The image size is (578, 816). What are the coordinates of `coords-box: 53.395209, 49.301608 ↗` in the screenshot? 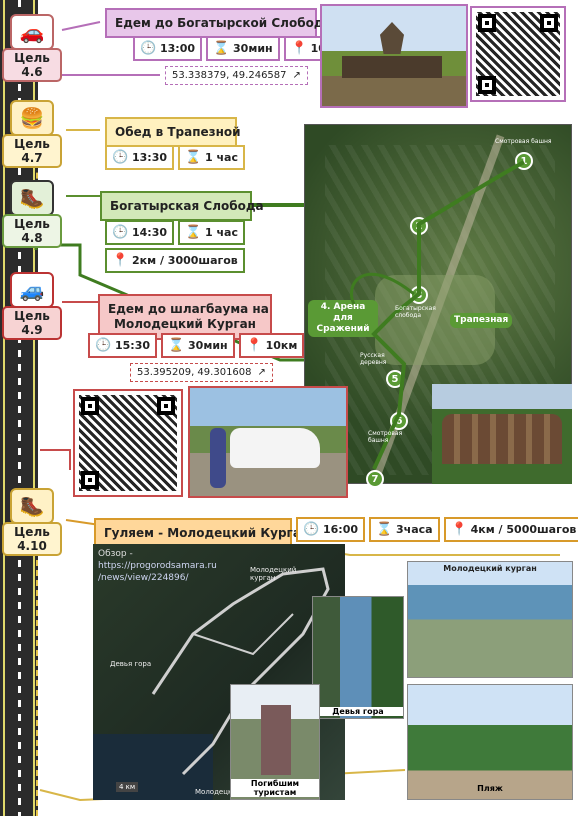 It's located at (201, 372).